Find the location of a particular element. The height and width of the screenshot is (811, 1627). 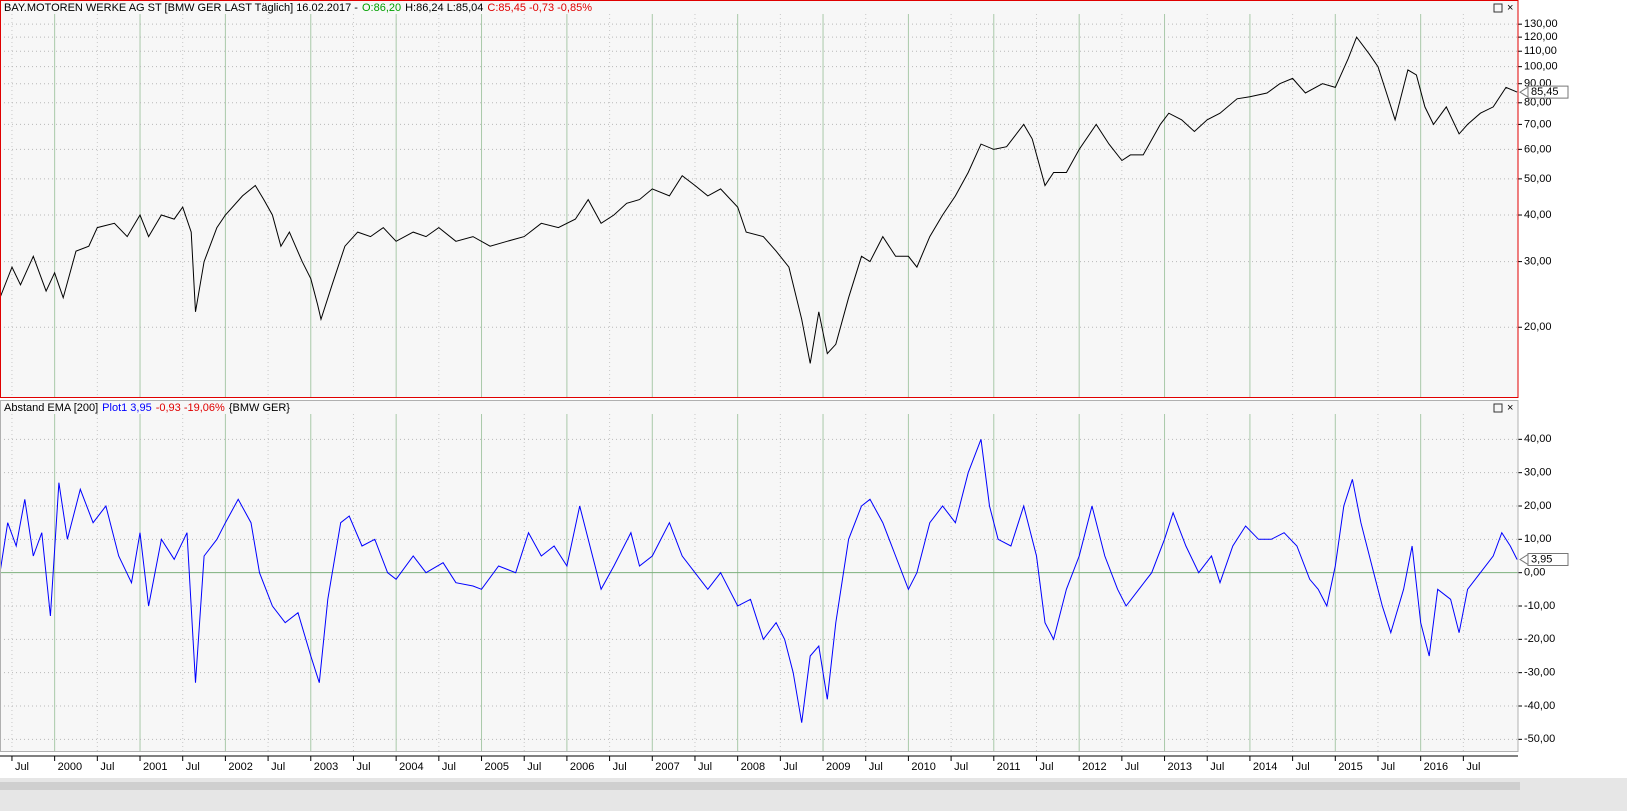

y-tick-label: -40,00 is located at coordinates (1539, 706).